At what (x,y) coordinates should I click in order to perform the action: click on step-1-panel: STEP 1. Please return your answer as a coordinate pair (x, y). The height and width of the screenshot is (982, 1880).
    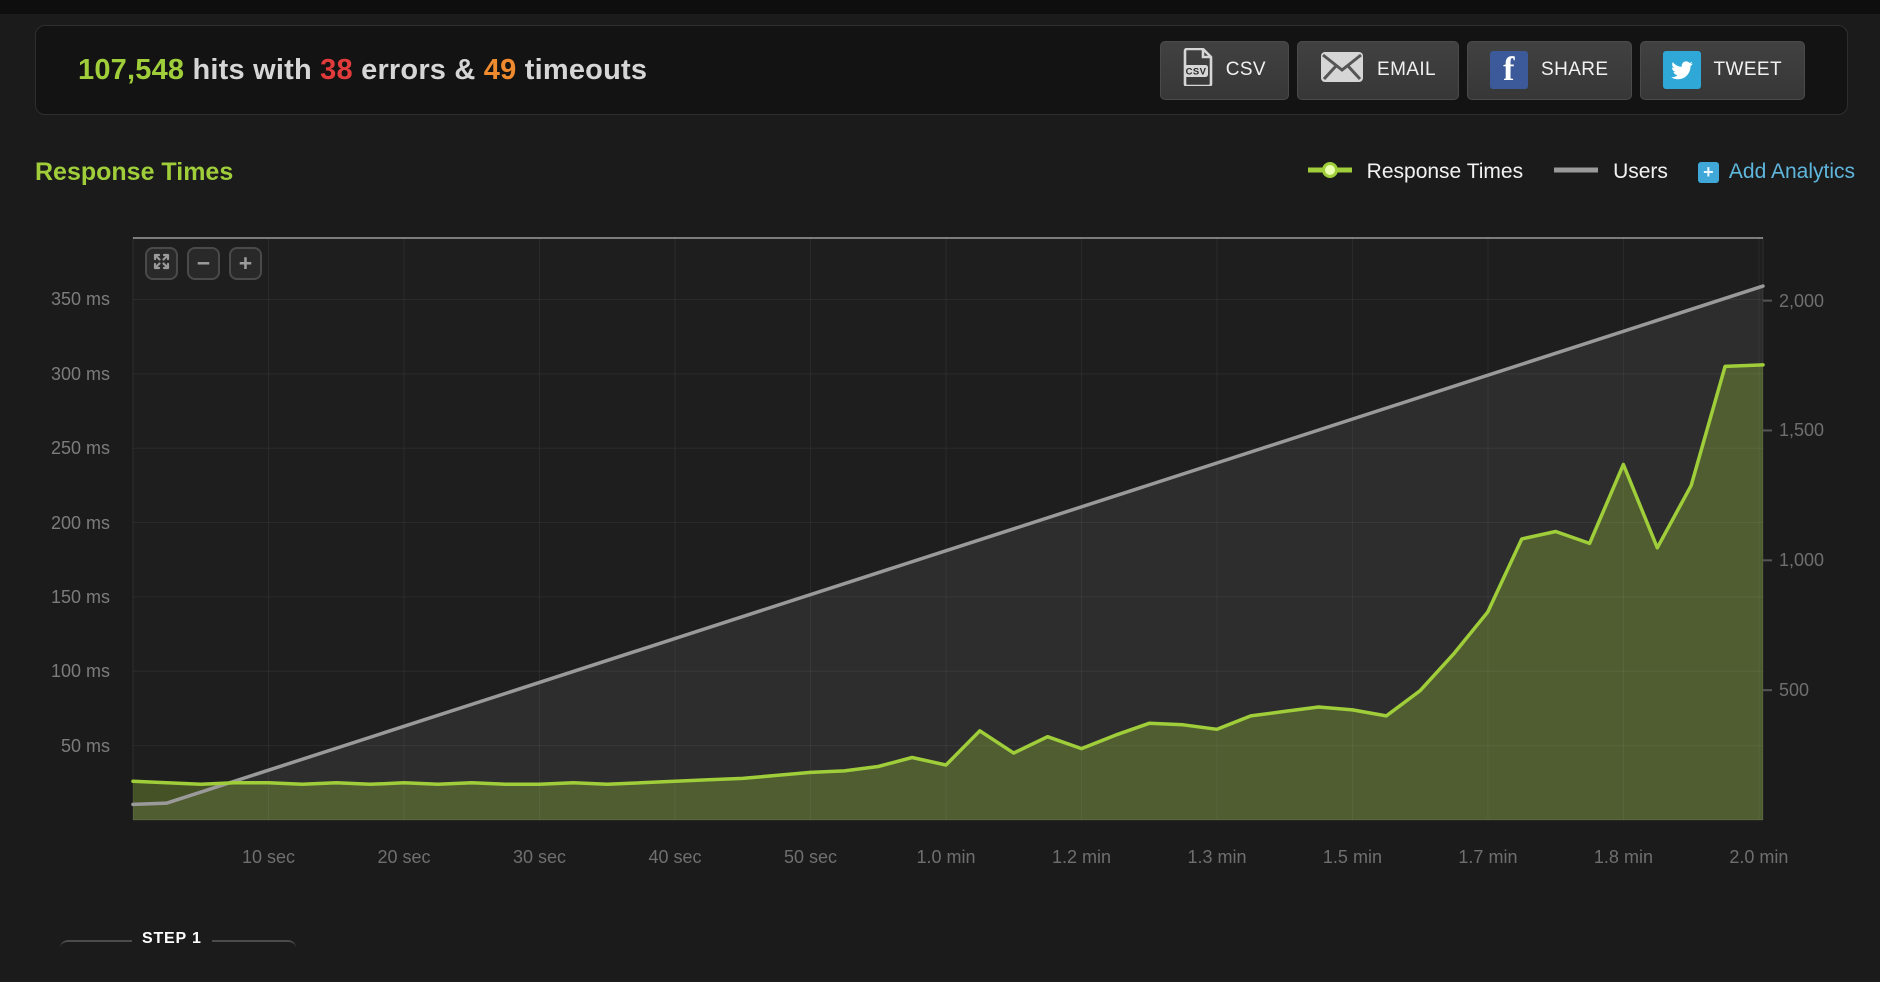
    Looking at the image, I should click on (178, 956).